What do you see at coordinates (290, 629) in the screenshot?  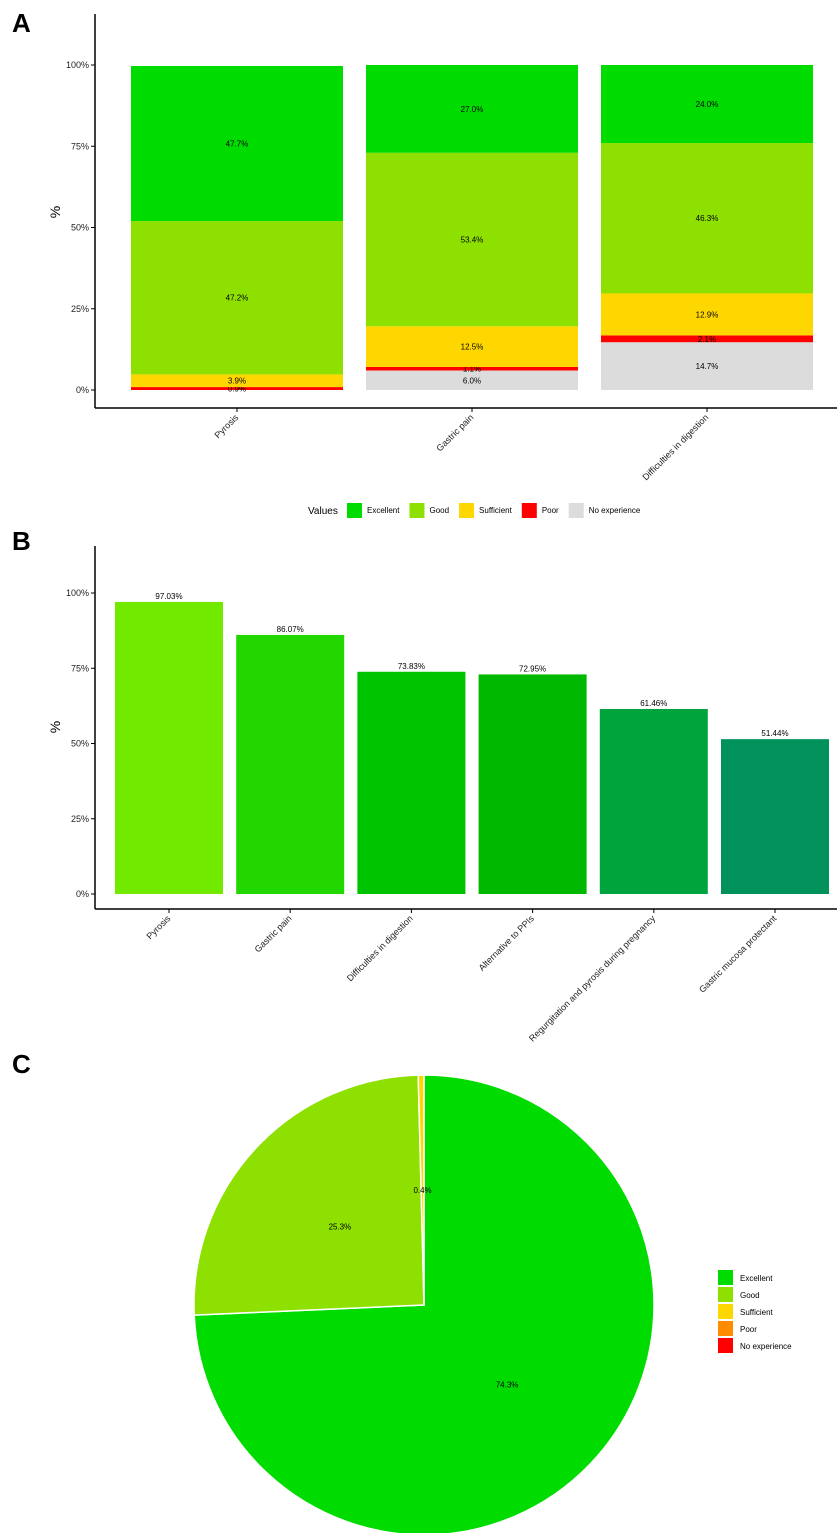 I see `bar-value-label: 86.07%` at bounding box center [290, 629].